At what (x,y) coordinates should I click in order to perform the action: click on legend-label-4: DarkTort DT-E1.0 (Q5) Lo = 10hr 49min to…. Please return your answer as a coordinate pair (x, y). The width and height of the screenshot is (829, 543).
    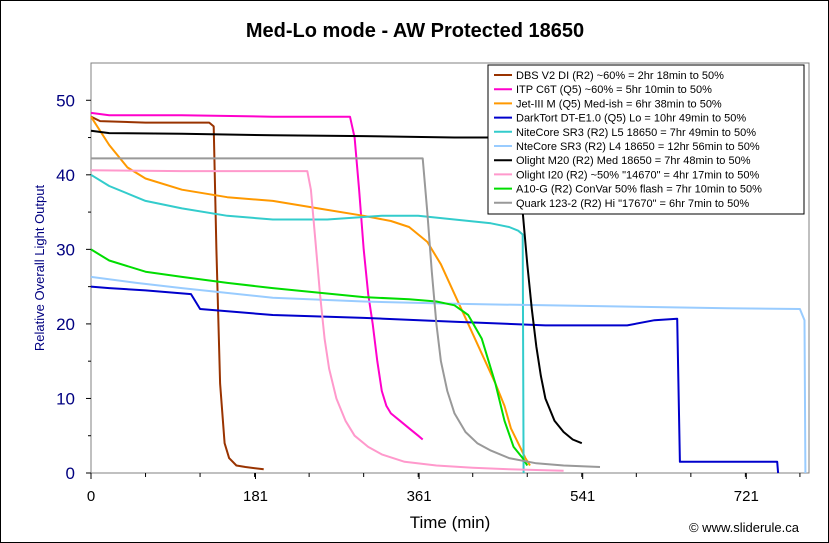
    Looking at the image, I should click on (631, 119).